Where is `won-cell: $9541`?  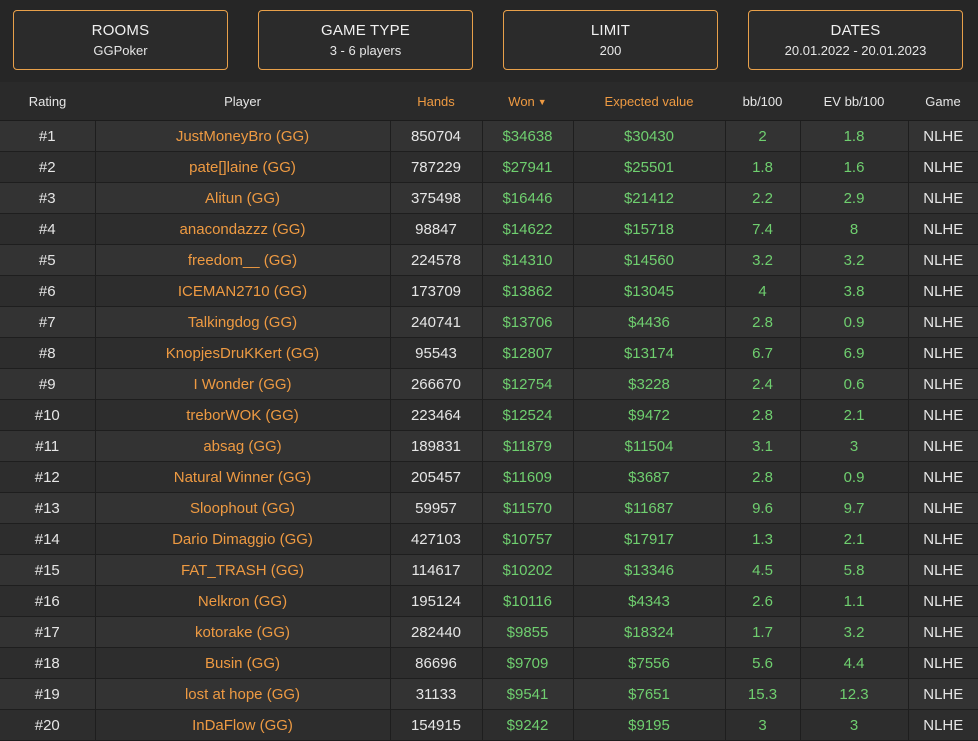 won-cell: $9541 is located at coordinates (528, 694).